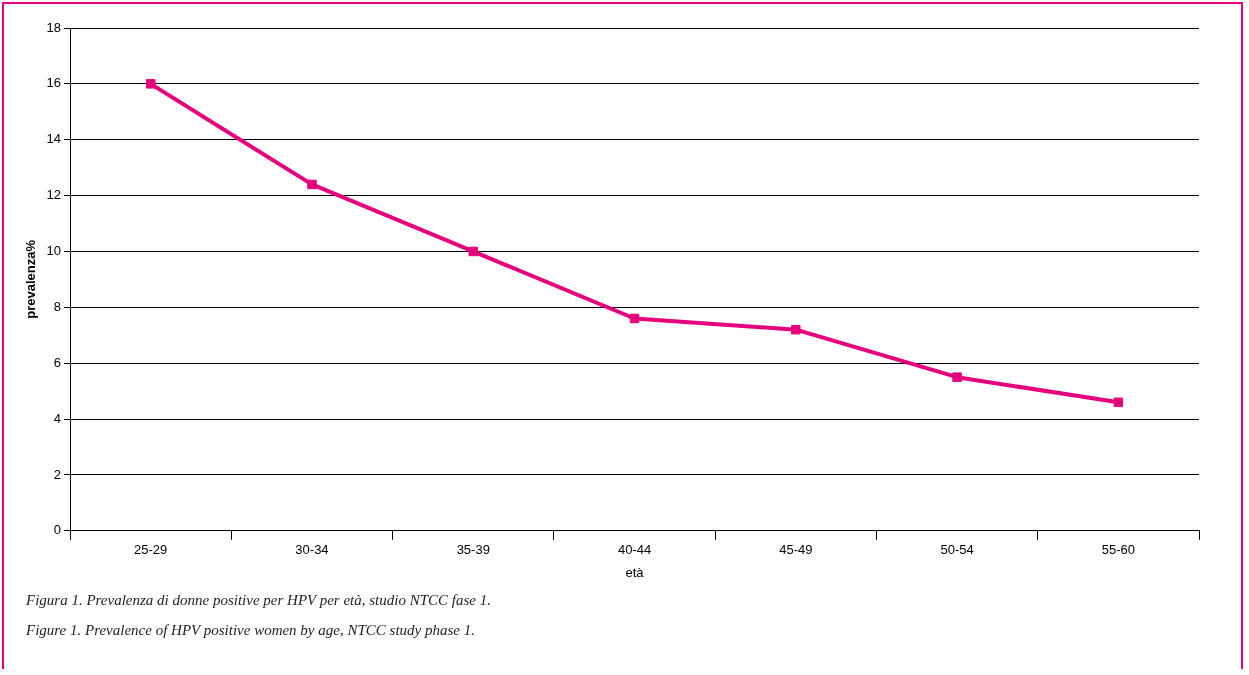  I want to click on y-tick-label: 6, so click(57, 362).